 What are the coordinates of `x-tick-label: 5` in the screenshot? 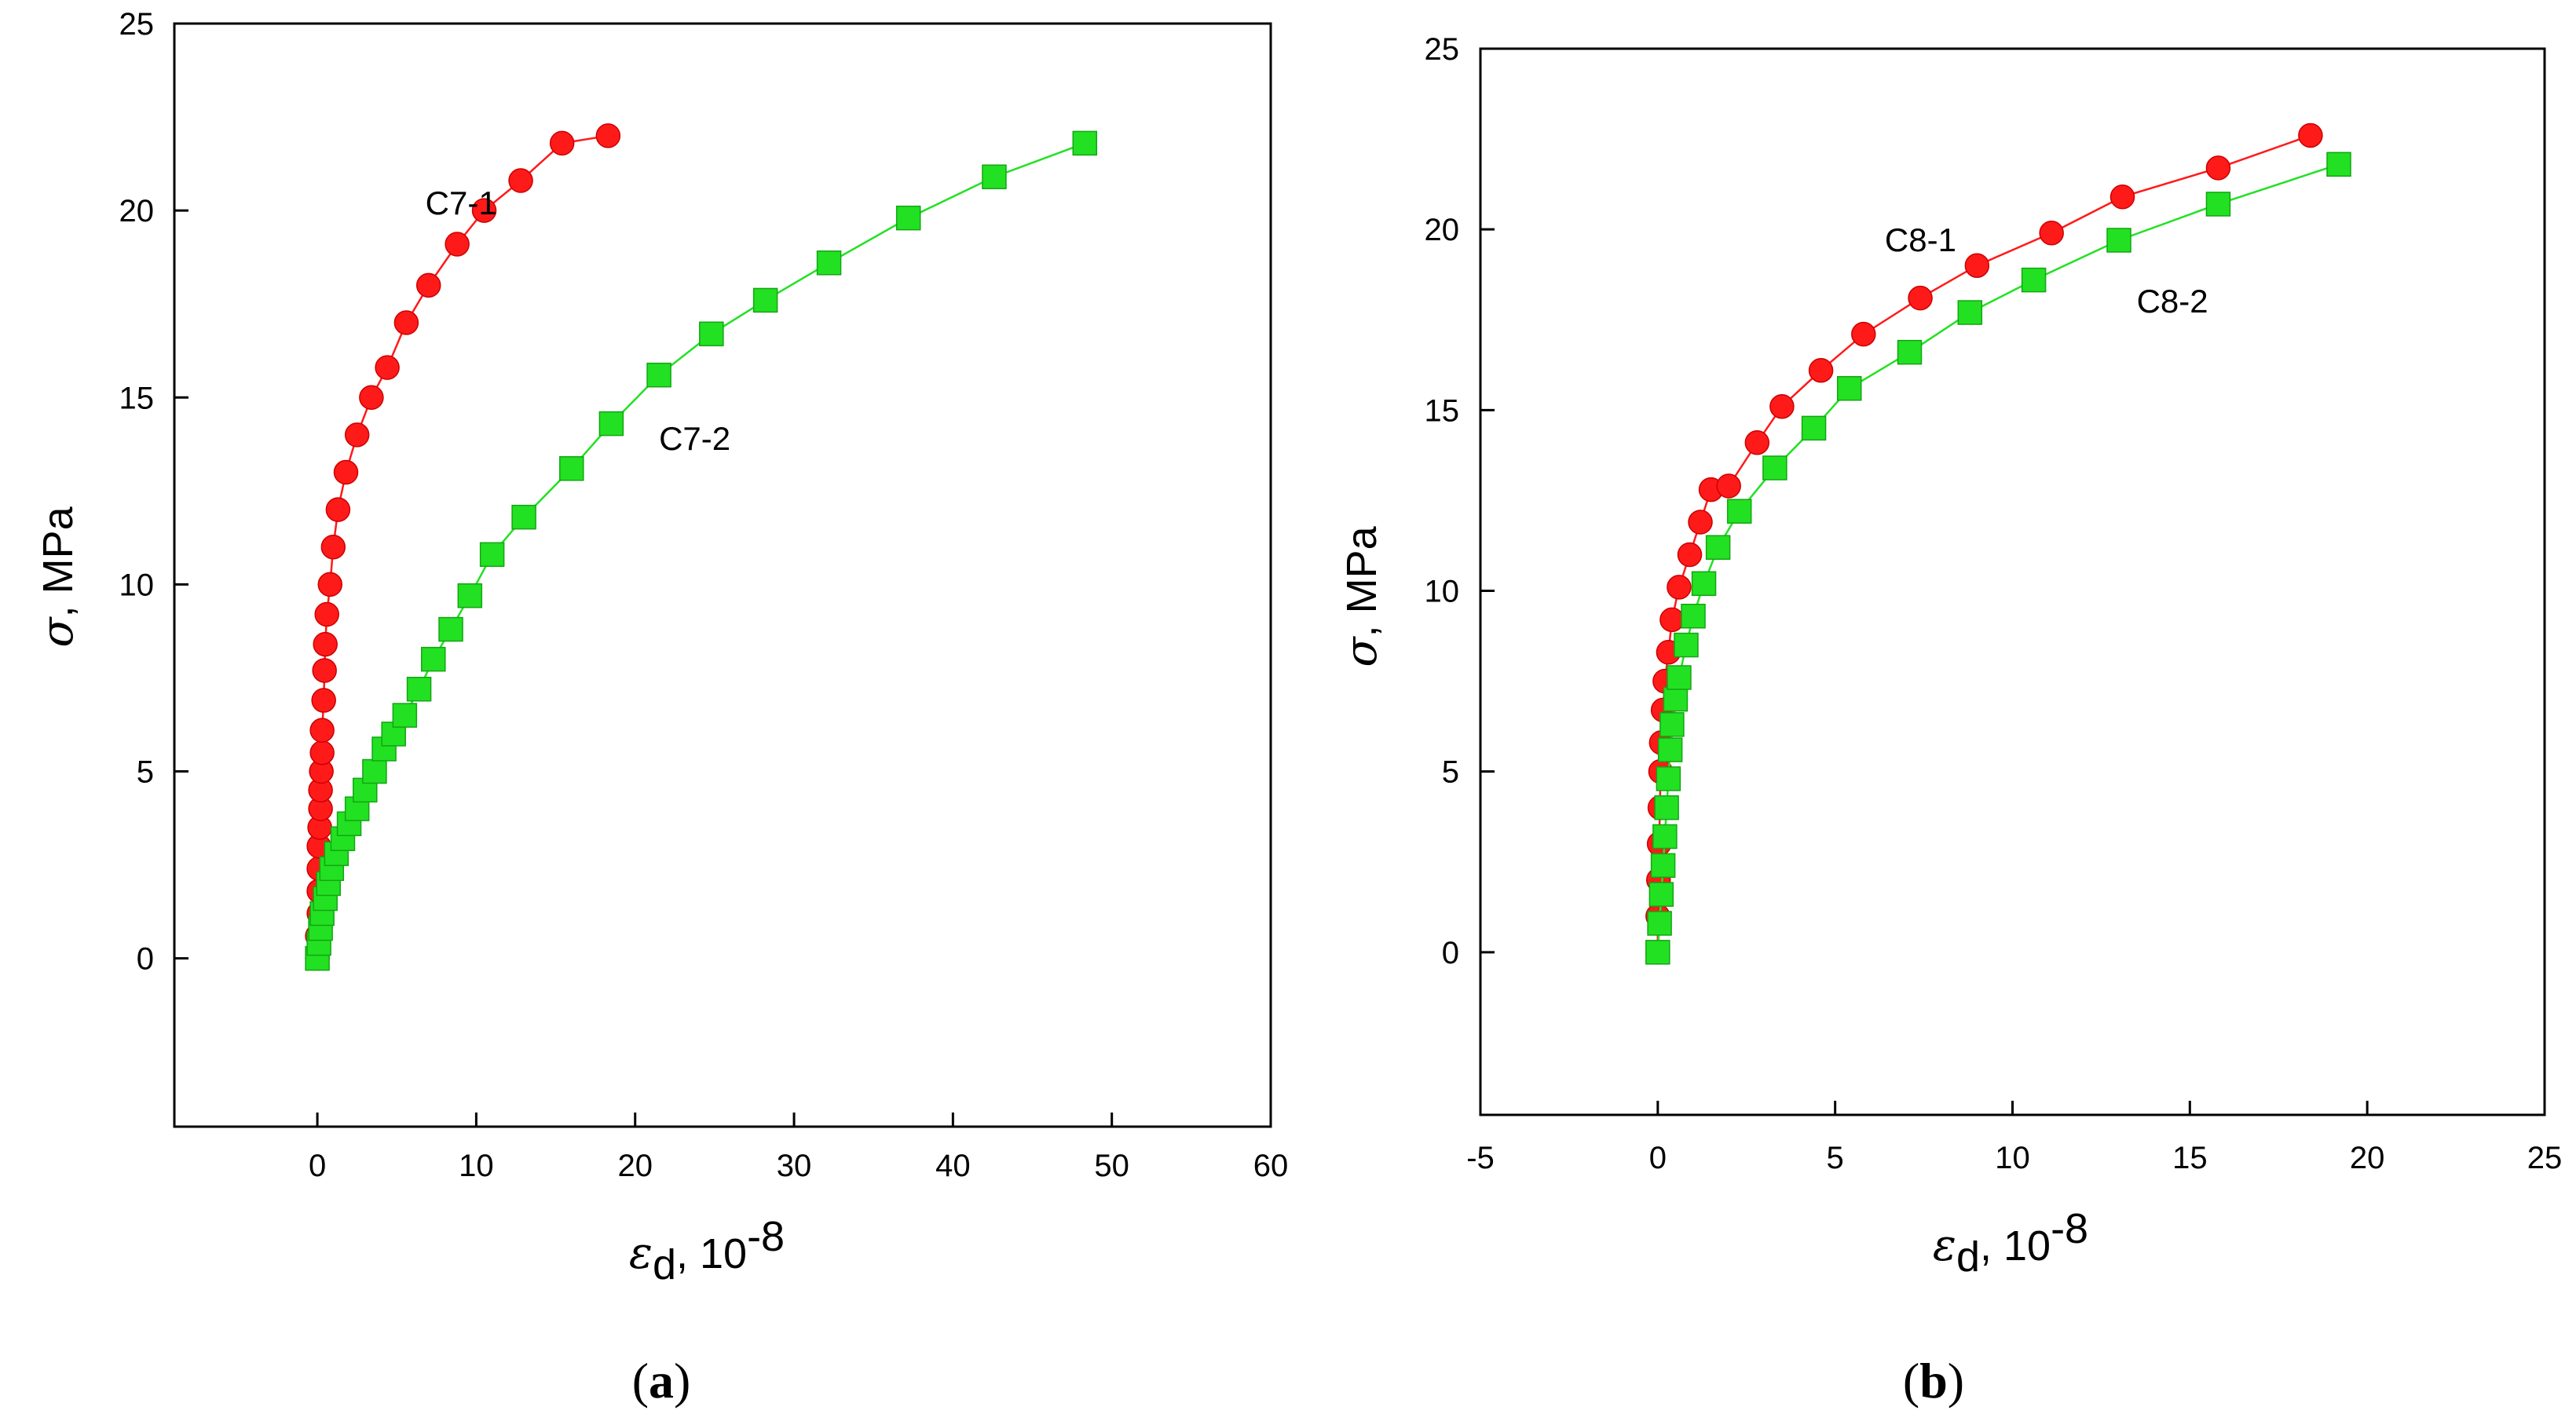 It's located at (1836, 1158).